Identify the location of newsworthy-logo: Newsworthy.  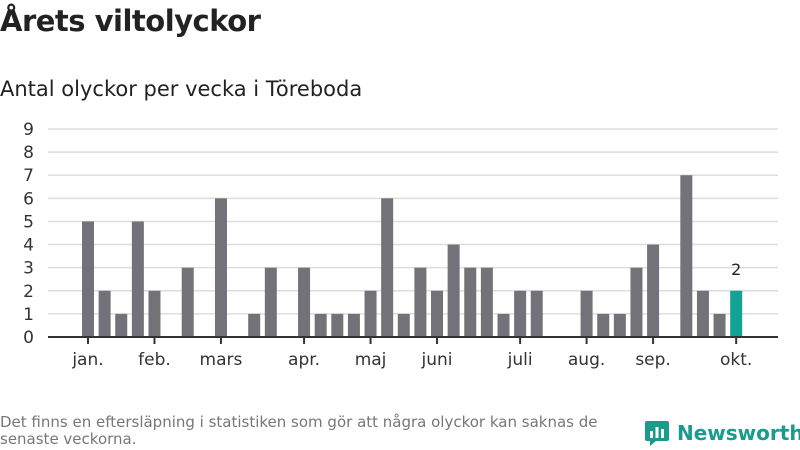
(722, 433).